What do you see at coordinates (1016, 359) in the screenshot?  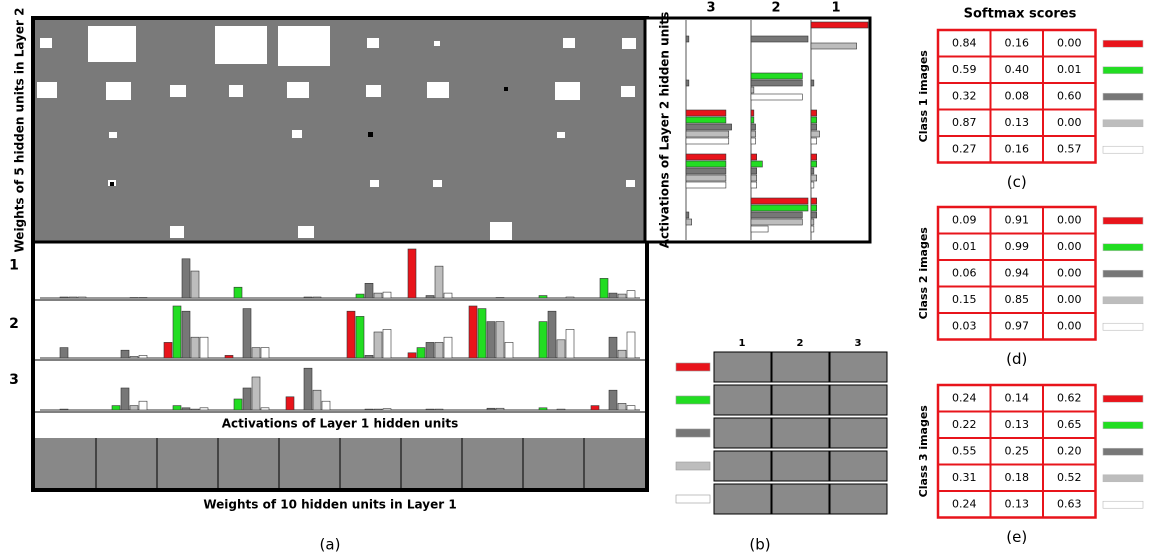 I see `caption: (d)` at bounding box center [1016, 359].